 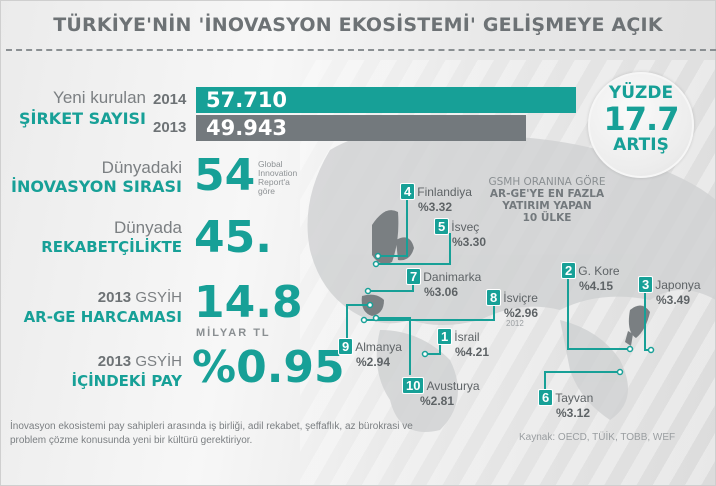 I want to click on country-germany: 9 Almanya %2.94, so click(x=370, y=353).